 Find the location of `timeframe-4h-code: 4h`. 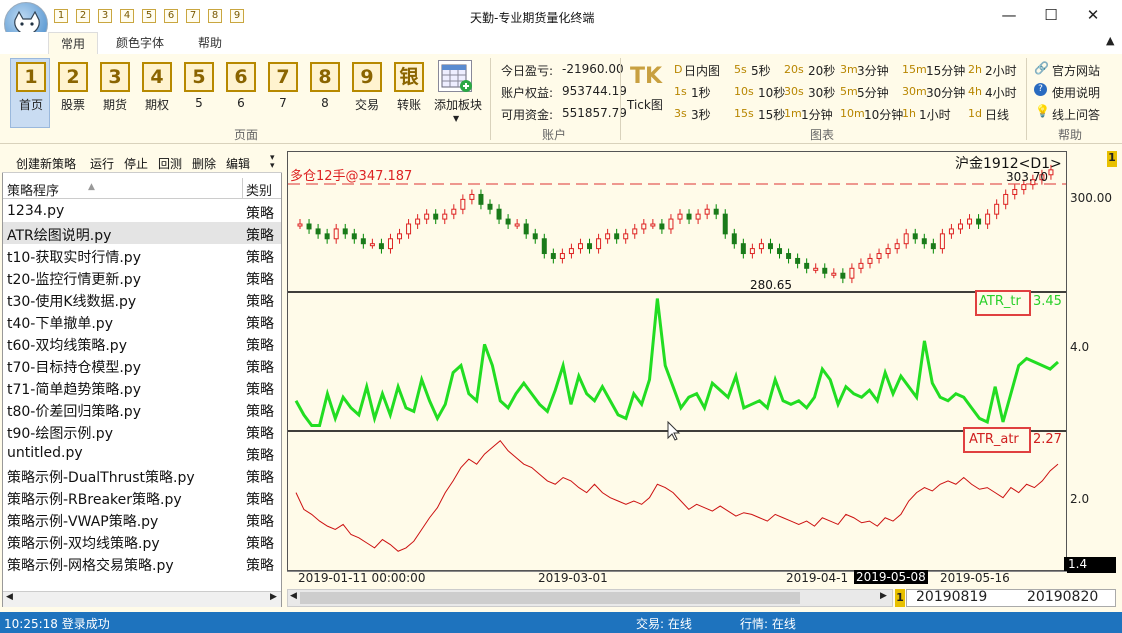

timeframe-4h-code: 4h is located at coordinates (975, 91).